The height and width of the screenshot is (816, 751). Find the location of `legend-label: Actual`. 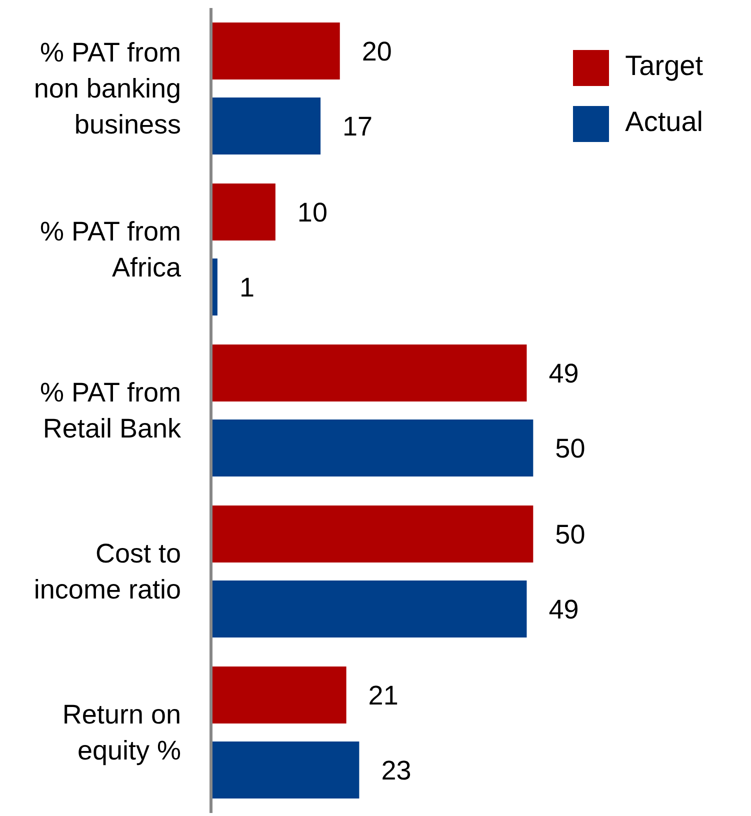

legend-label: Actual is located at coordinates (664, 121).